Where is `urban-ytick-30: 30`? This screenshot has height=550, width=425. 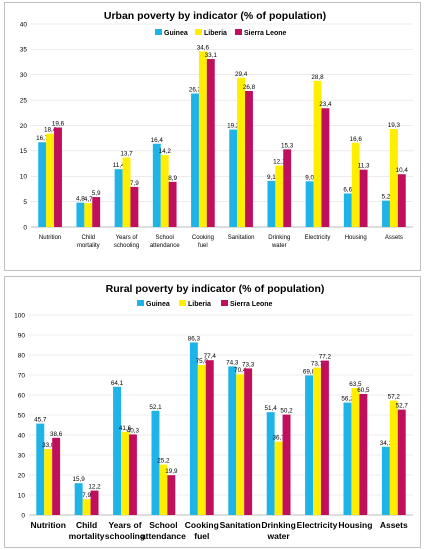
urban-ytick-30: 30 is located at coordinates (24, 75).